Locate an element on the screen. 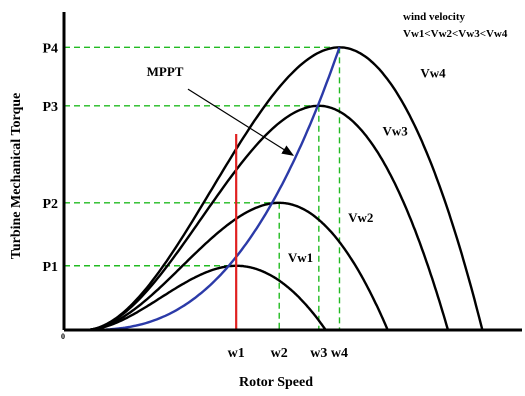 The width and height of the screenshot is (525, 396). y-axis-title: Turbine Mechanical Torque is located at coordinates (16, 176).